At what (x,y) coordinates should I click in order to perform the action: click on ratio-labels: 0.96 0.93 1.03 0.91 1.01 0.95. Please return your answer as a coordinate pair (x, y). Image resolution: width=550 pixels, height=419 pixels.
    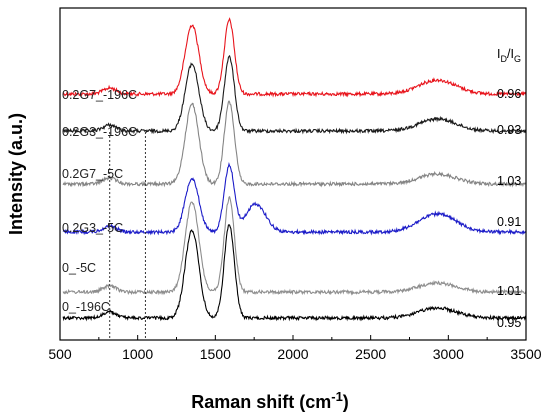
    Looking at the image, I should click on (509, 208).